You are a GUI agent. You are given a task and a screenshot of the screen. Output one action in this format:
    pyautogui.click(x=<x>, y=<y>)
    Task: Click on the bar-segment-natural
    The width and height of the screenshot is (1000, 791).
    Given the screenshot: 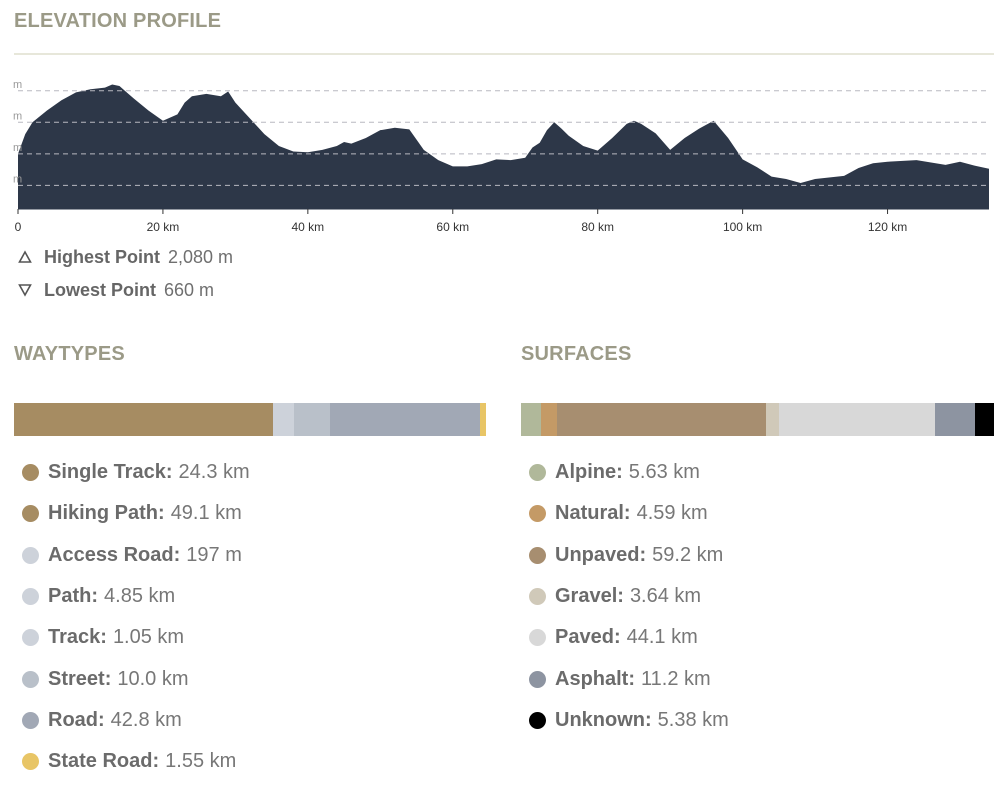 What is the action you would take?
    pyautogui.click(x=549, y=419)
    